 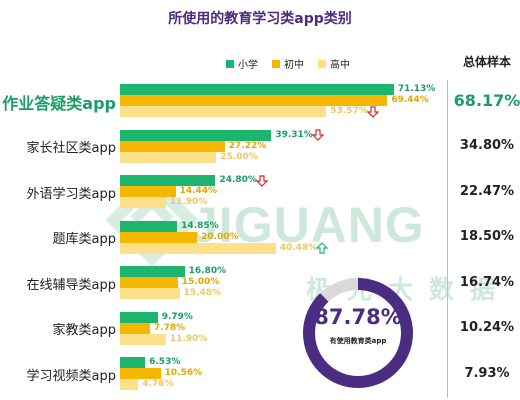 I want to click on data-label-high: 15.48%, so click(x=202, y=293).